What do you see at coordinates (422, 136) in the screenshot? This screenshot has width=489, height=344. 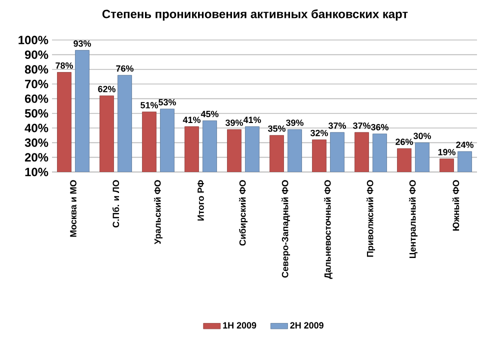 I see `data-label: 30%` at bounding box center [422, 136].